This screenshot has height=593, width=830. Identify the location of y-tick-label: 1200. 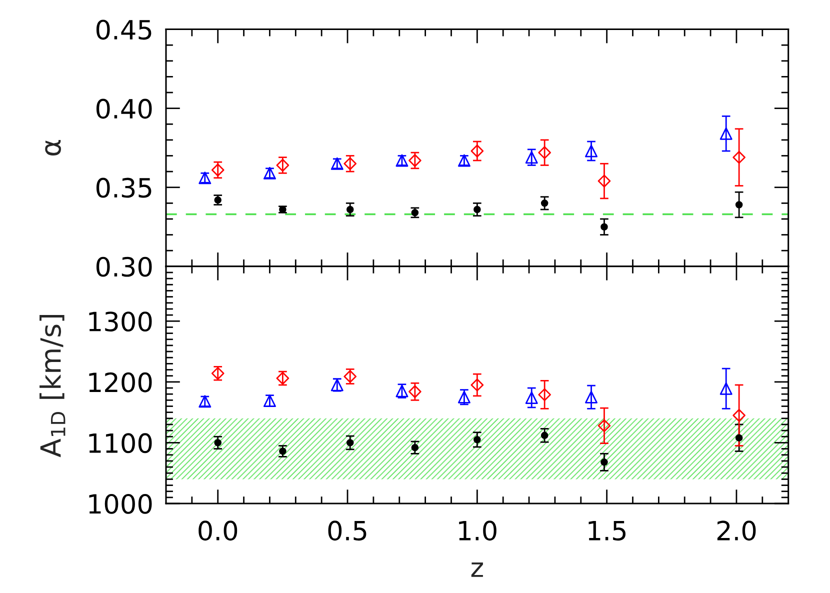
(120, 382).